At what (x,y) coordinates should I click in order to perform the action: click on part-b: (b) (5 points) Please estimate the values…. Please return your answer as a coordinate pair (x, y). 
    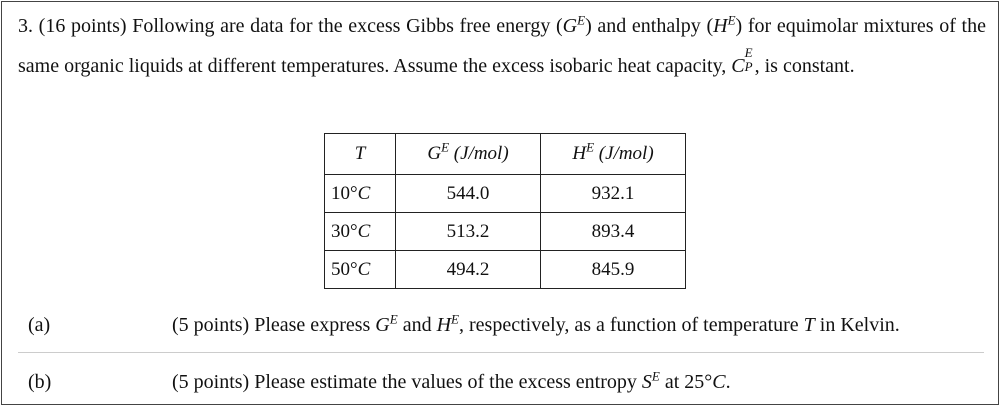
    Looking at the image, I should click on (379, 382).